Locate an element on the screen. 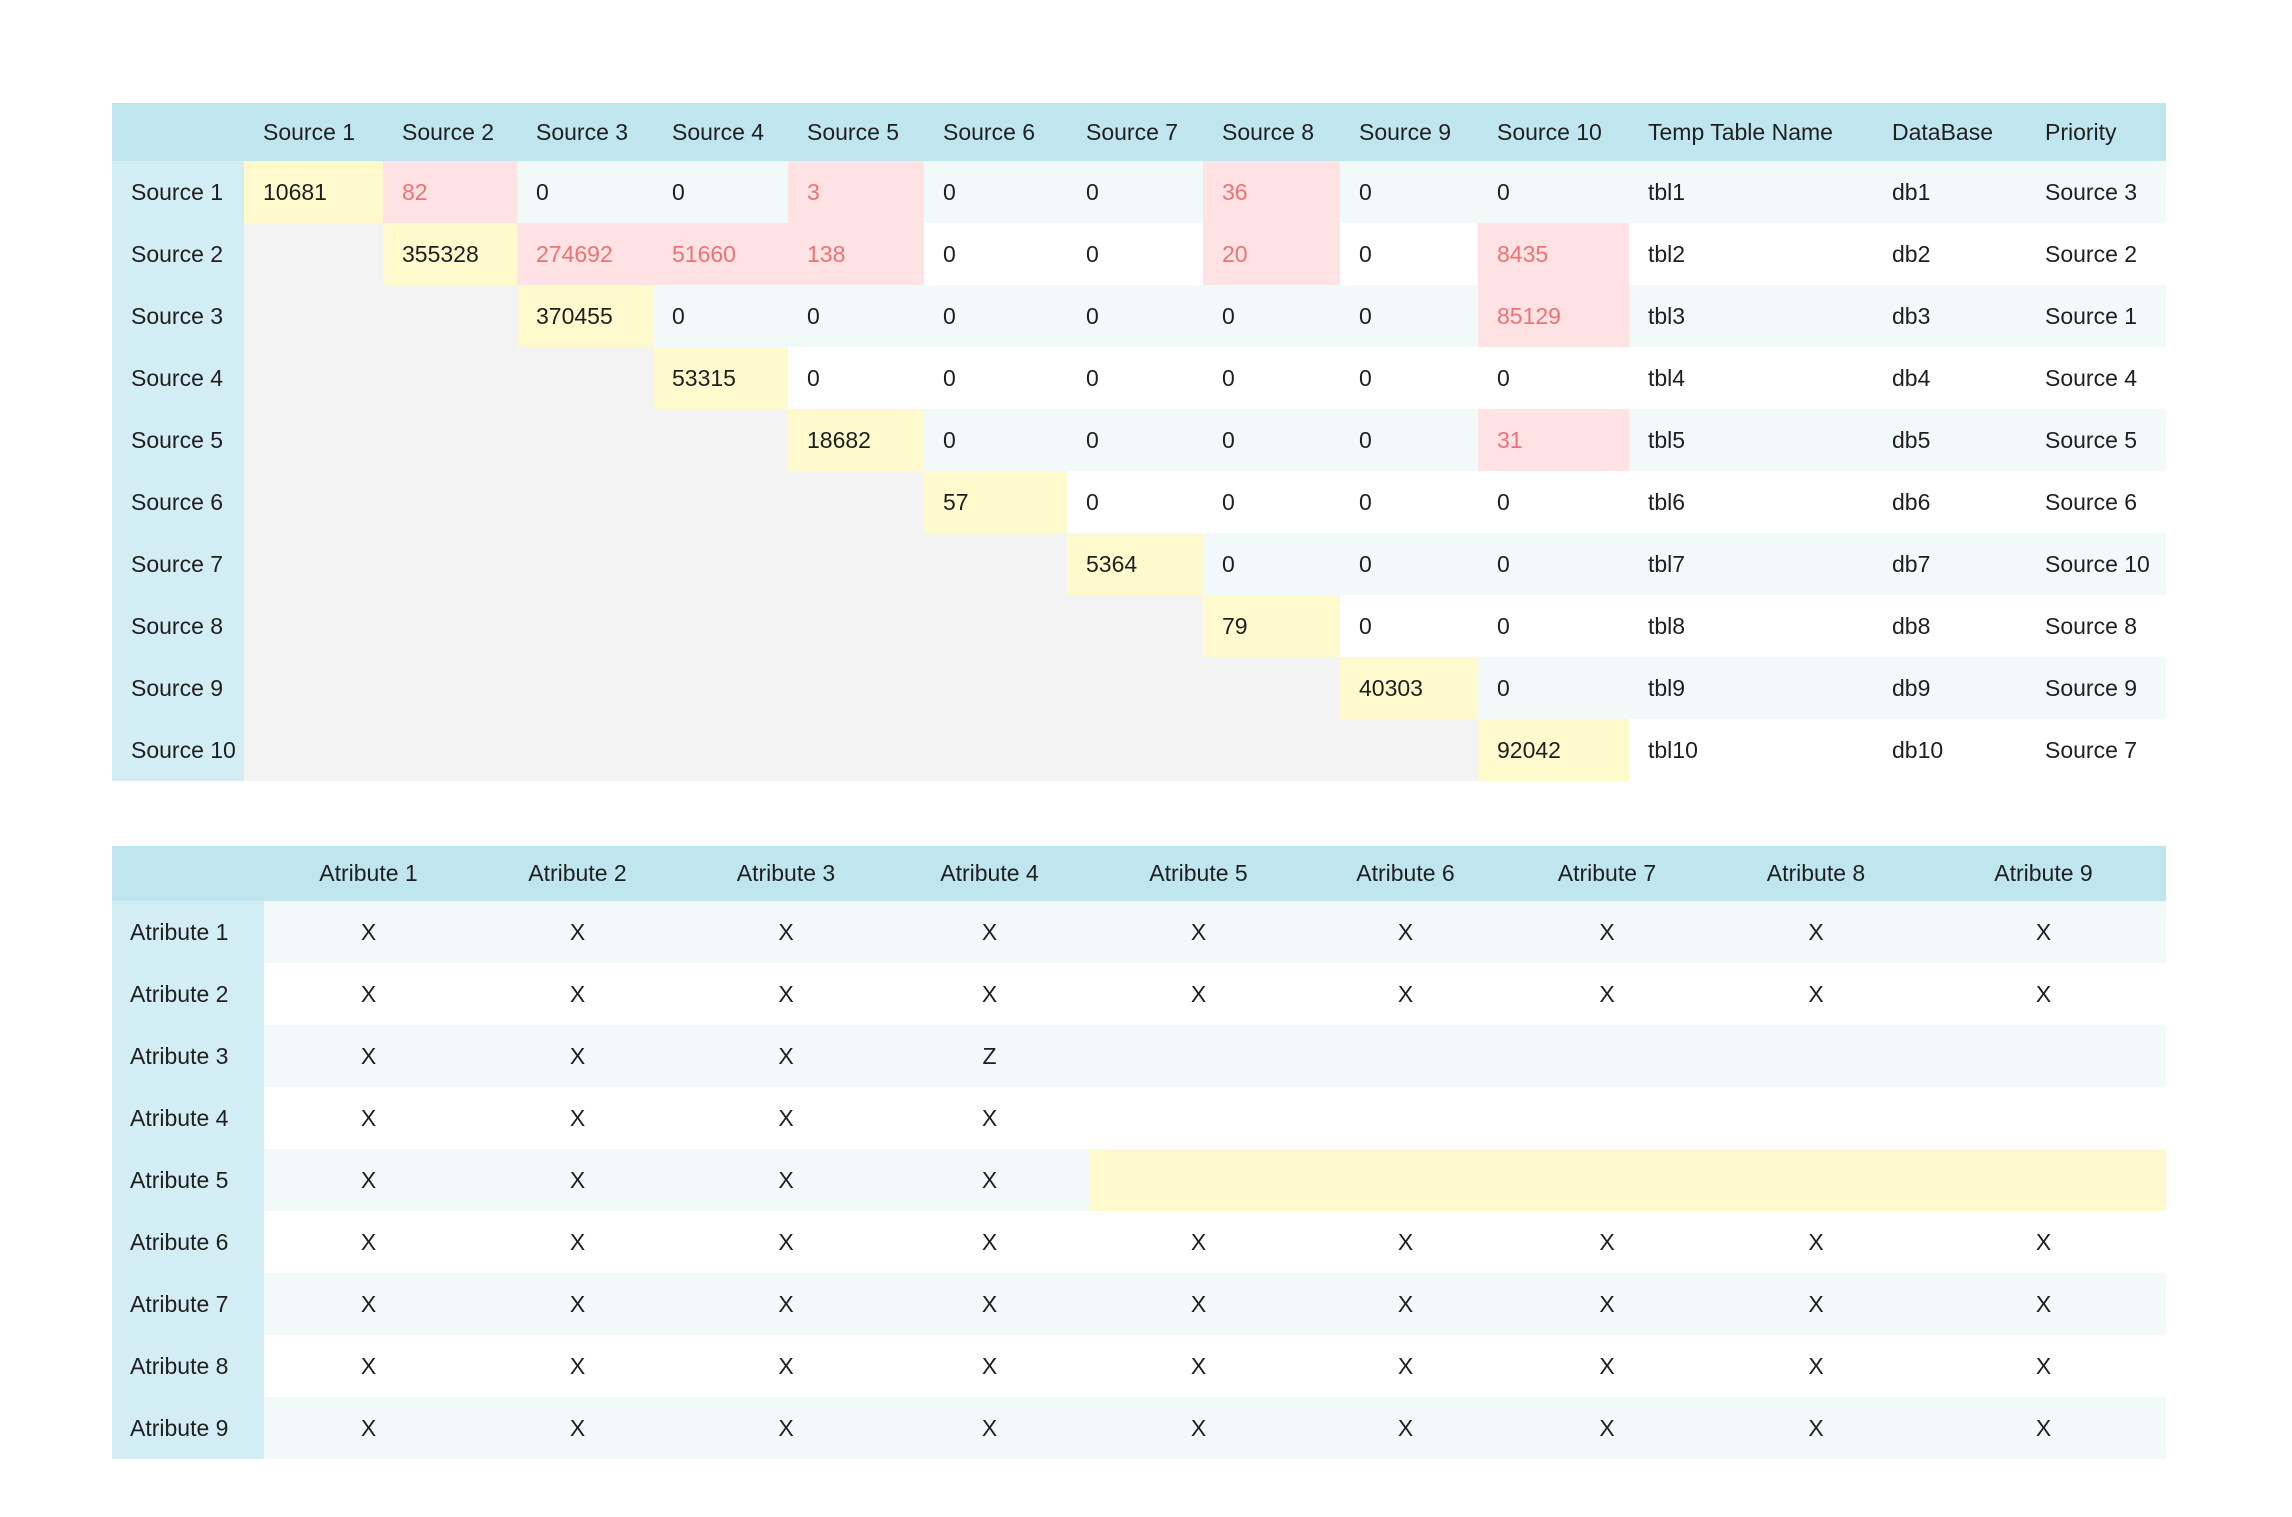  table-row: Source 1 10681 82 0 0 3 0 0 36 0 0 tbl1 db1 Source 3 is located at coordinates (1139, 192).